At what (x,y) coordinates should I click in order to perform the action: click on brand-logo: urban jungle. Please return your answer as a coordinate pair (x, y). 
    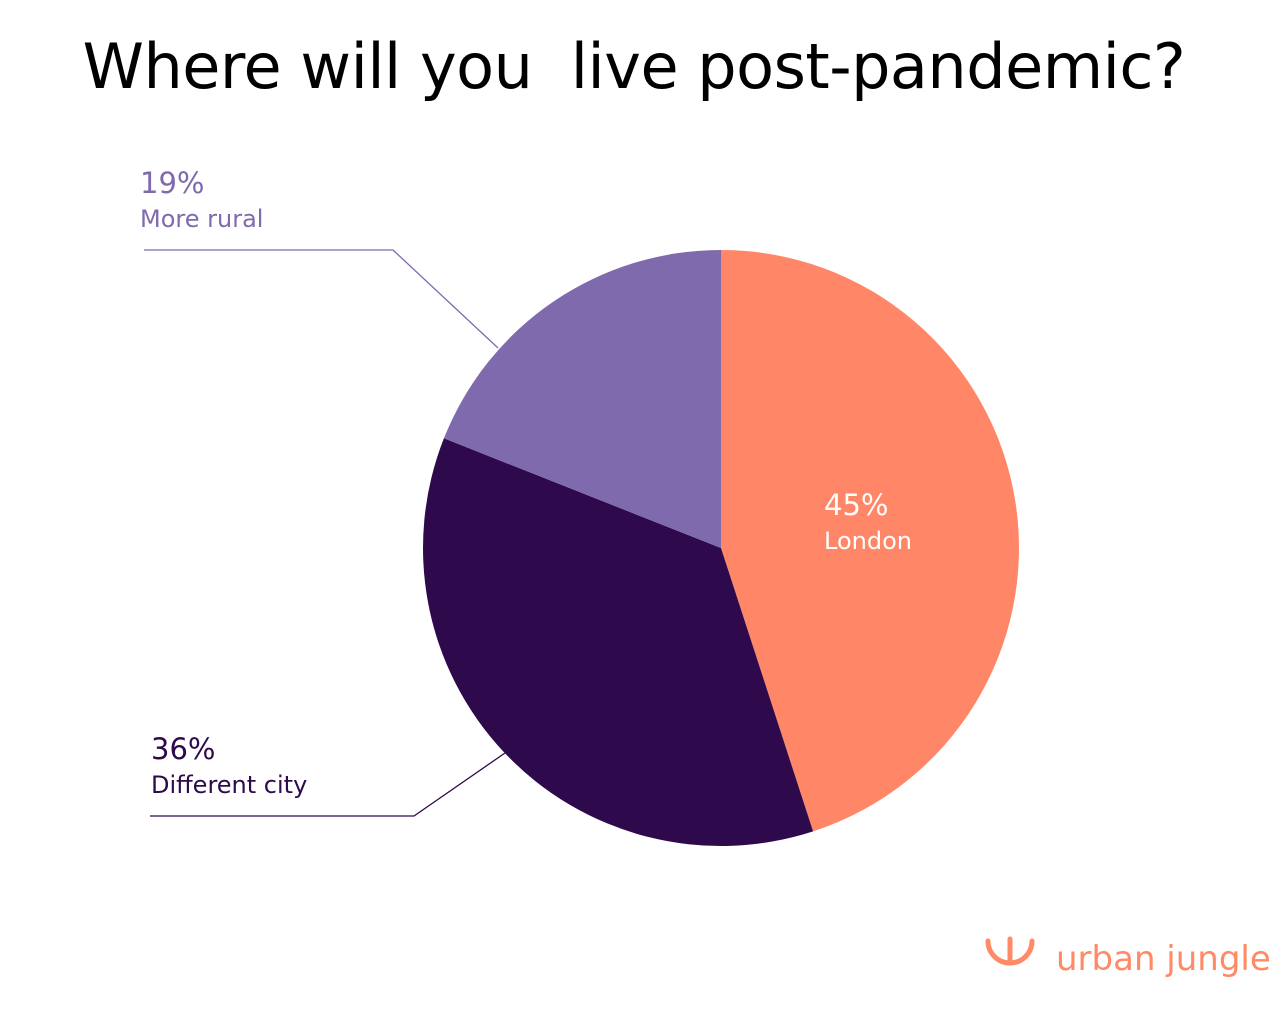
    Looking at the image, I should click on (1124, 961).